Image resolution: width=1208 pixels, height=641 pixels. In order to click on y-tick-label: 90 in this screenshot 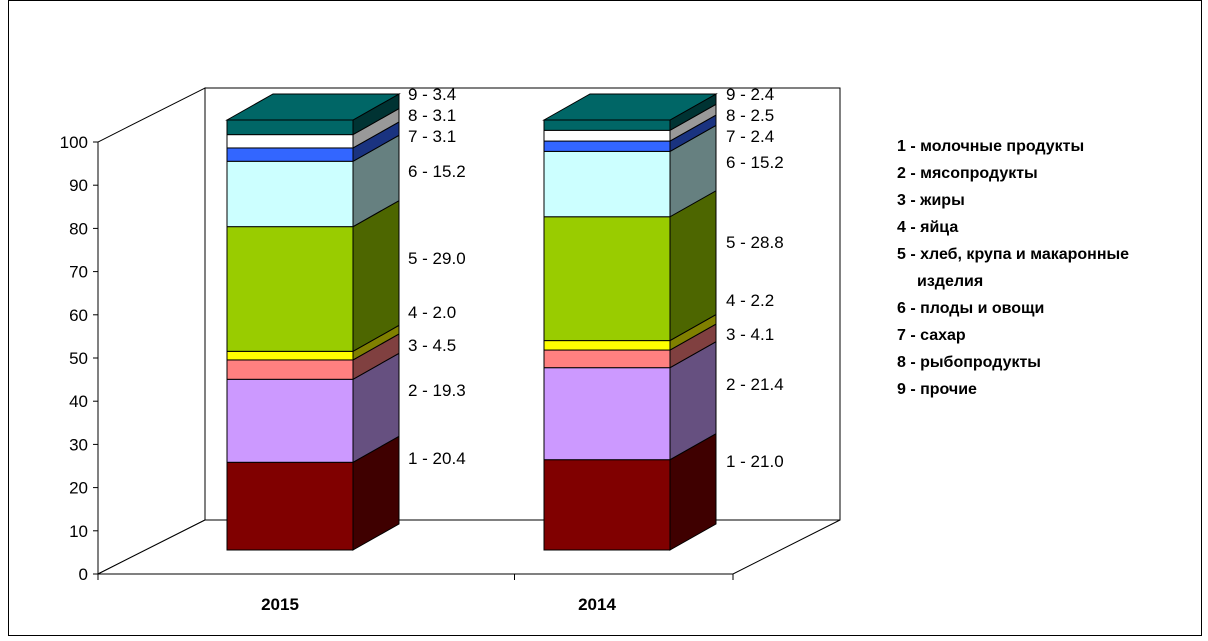, I will do `click(78, 185)`.